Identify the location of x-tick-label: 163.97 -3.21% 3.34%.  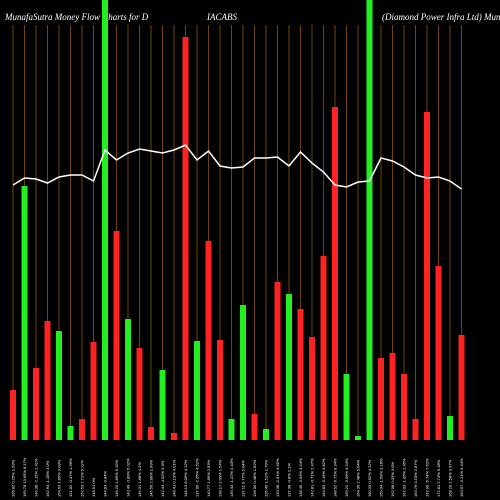
(461, 477).